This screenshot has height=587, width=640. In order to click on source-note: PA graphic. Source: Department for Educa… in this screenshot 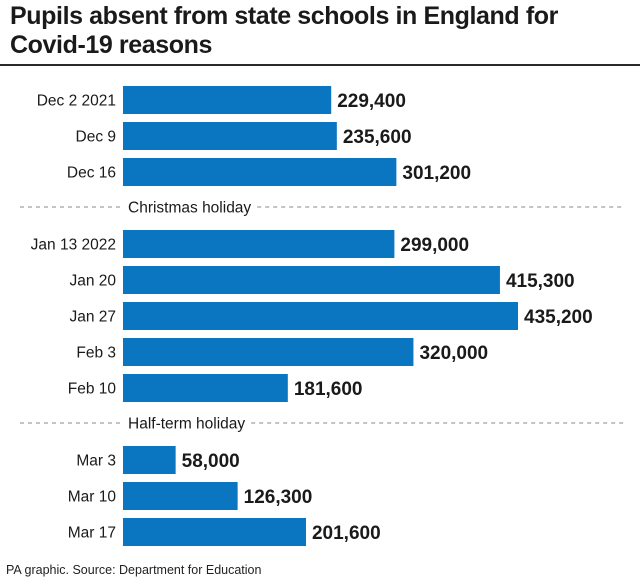, I will do `click(134, 570)`.